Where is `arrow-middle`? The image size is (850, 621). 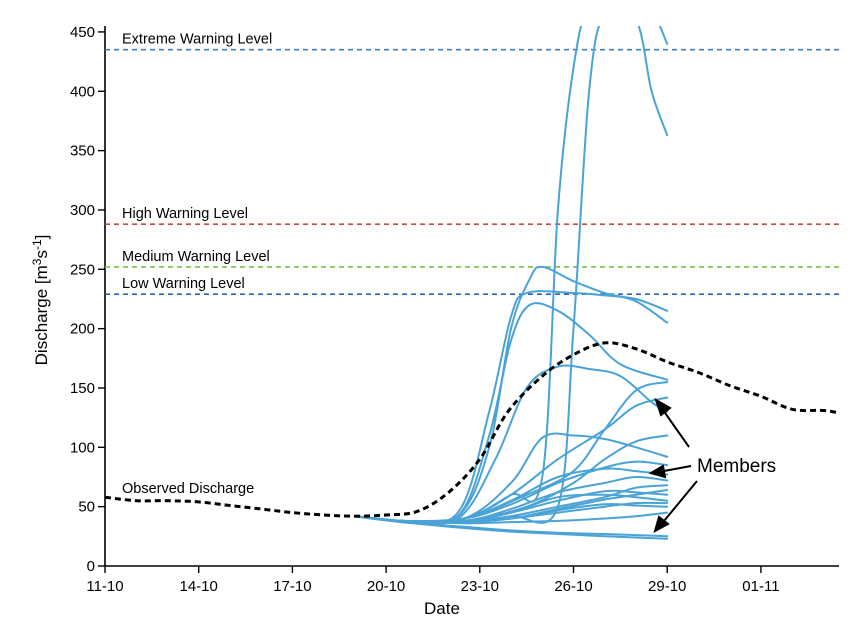 arrow-middle is located at coordinates (677, 468).